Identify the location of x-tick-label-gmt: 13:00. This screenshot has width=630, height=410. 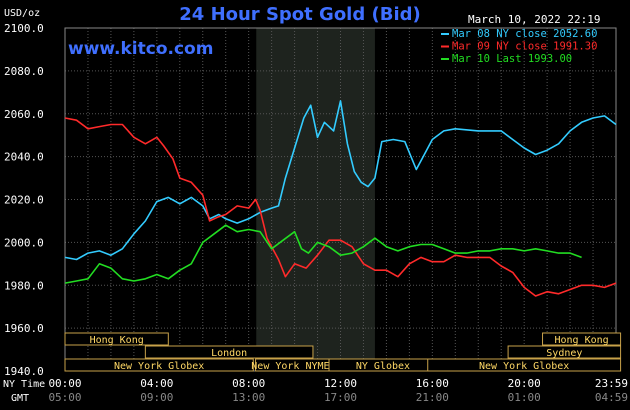
(248, 397).